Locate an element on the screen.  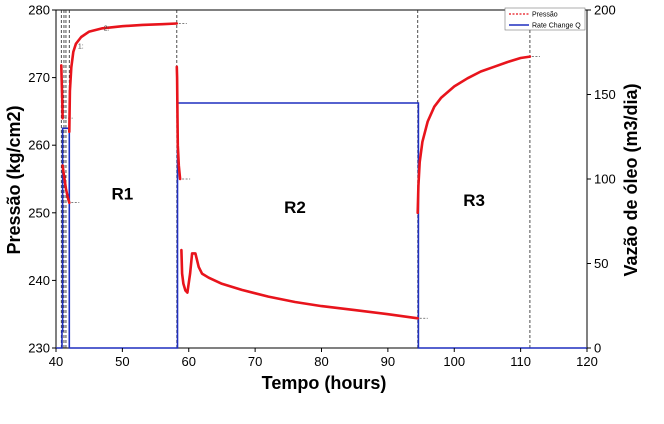
y-left-axis-title: Pressão (kg/cm2) is located at coordinates (14, 179).